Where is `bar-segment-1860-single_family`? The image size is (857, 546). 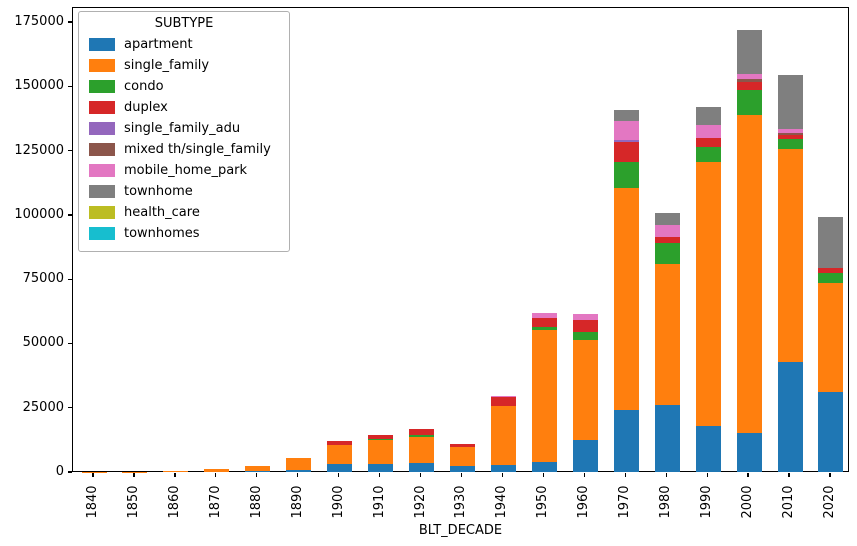 bar-segment-1860-single_family is located at coordinates (176, 471).